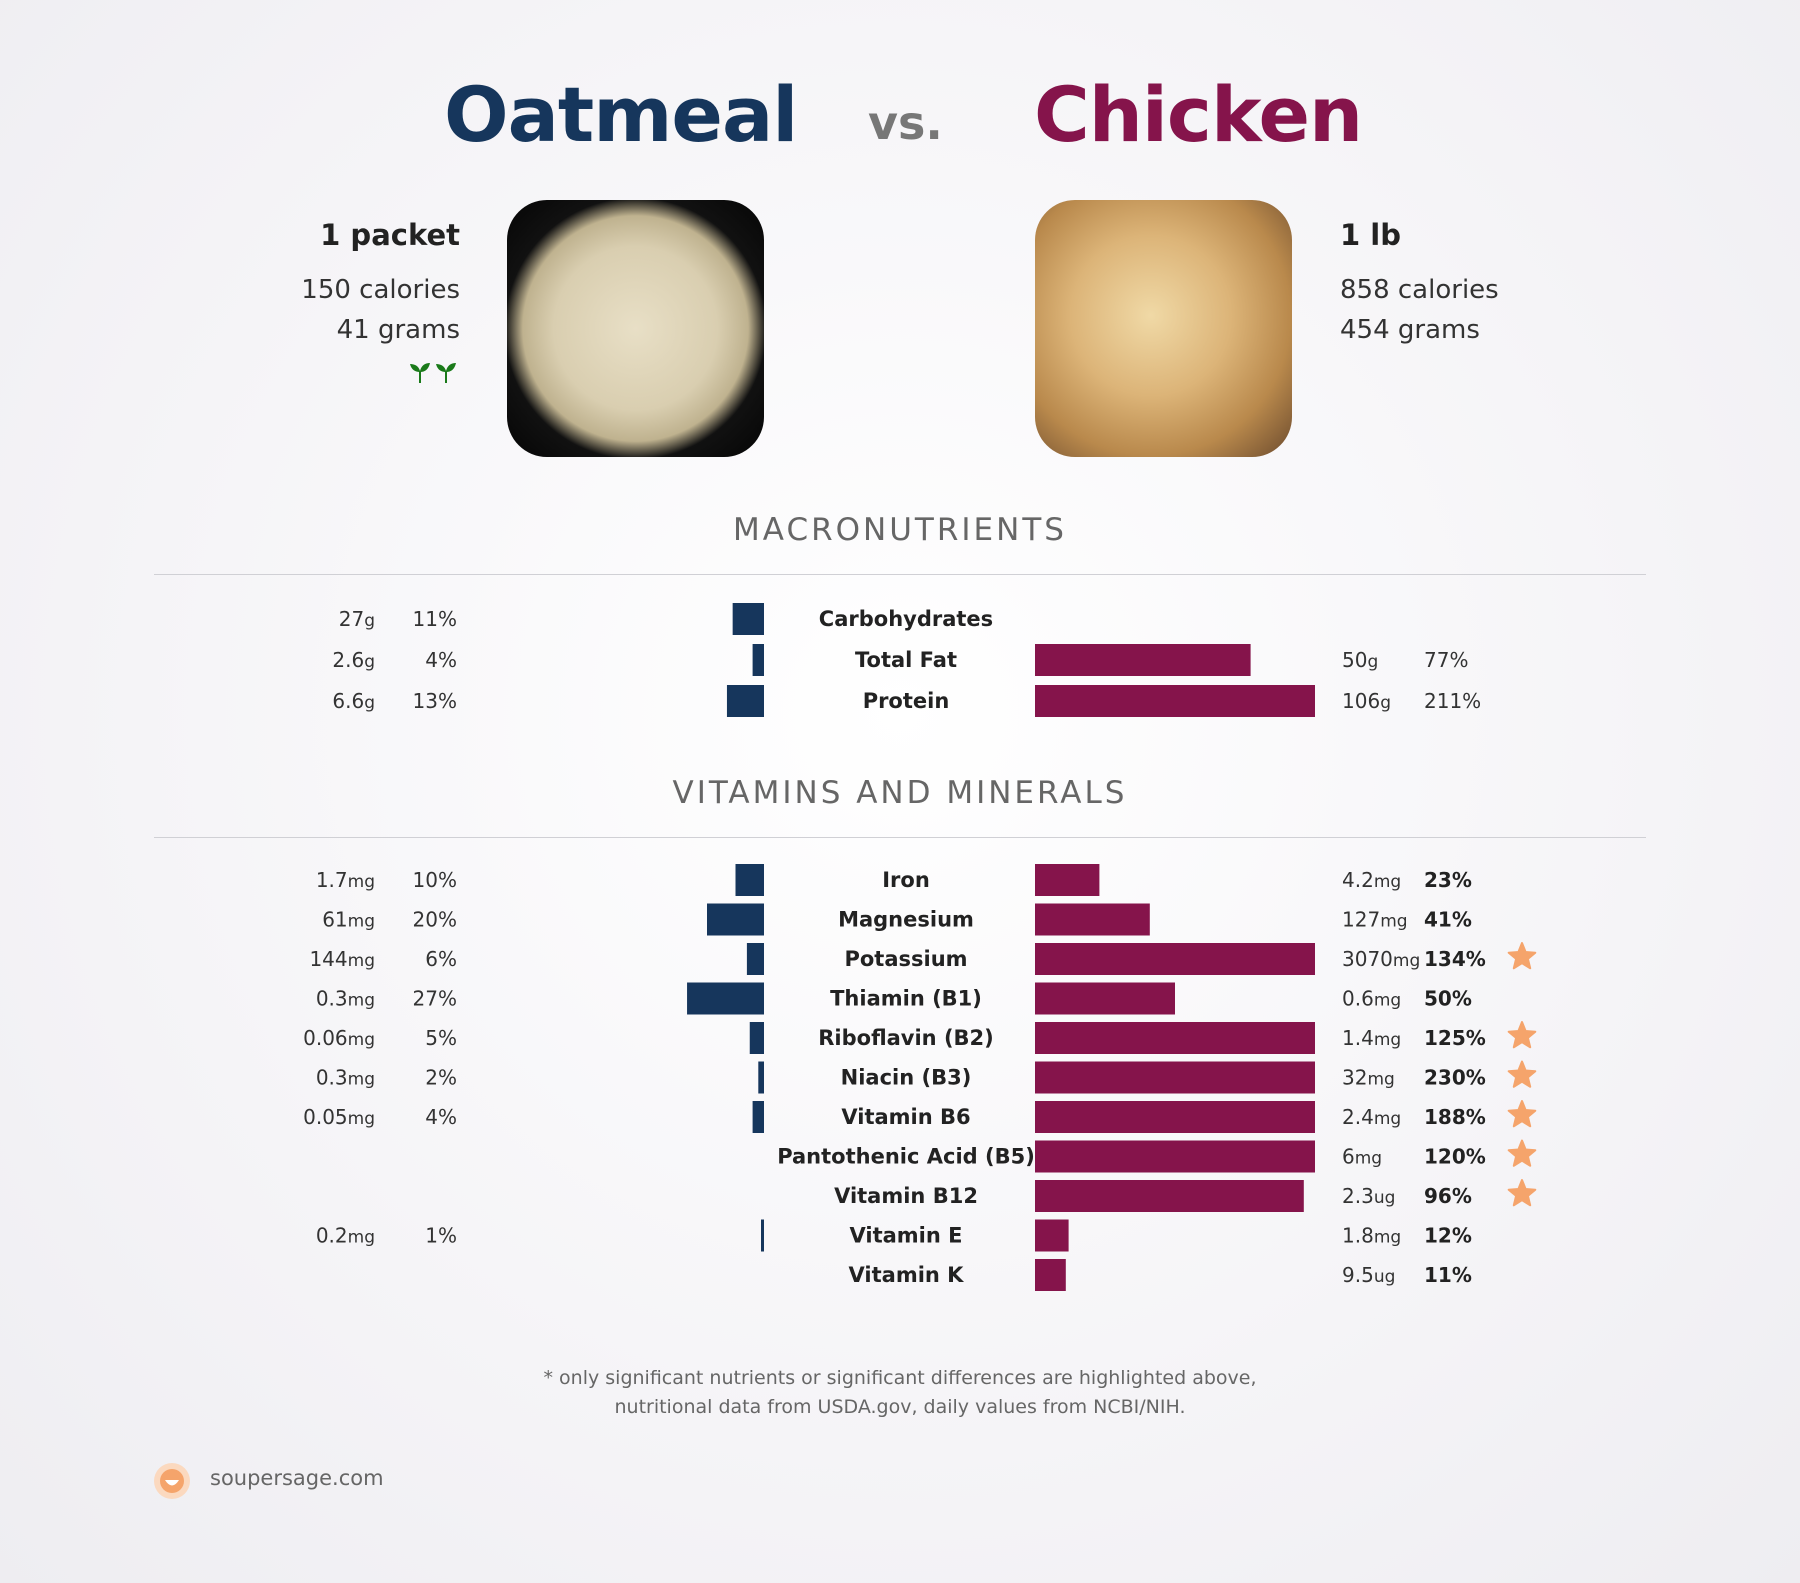 This screenshot has height=1583, width=1800. I want to click on vitamin-right-amount: 3070mg, so click(1381, 959).